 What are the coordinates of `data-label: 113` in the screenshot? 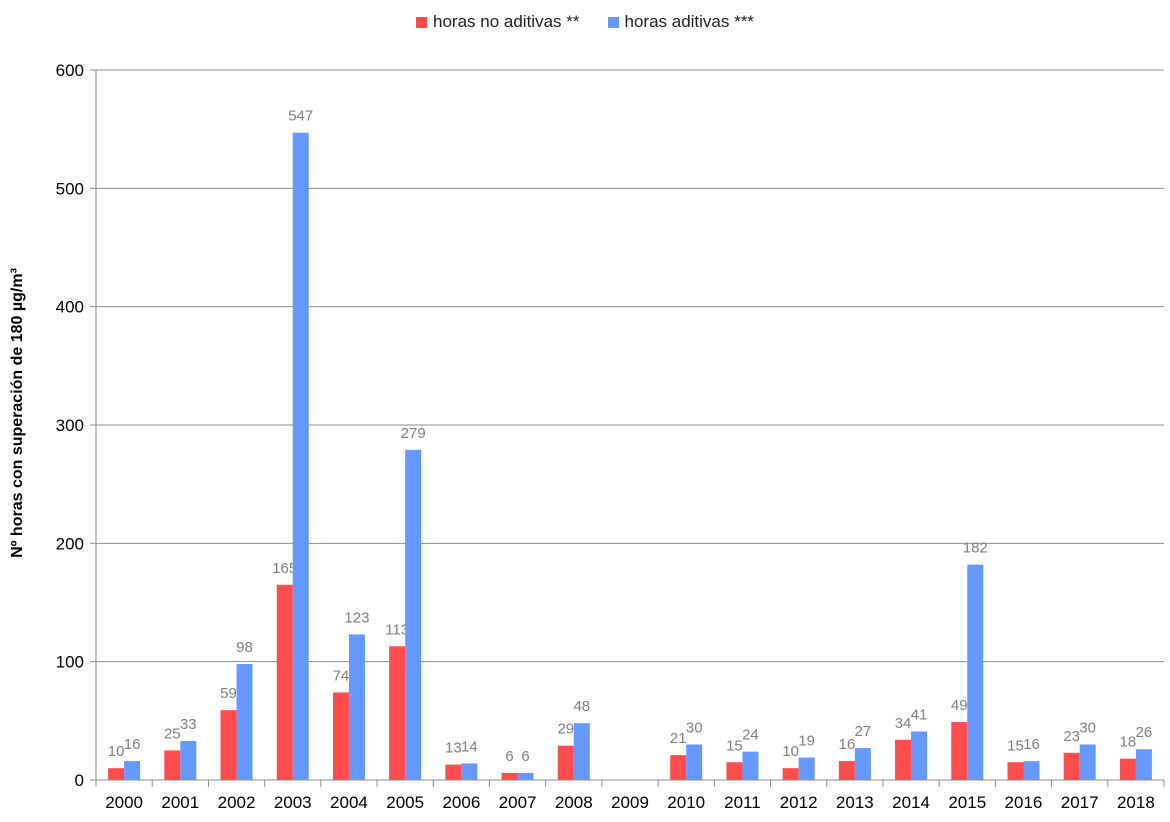 It's located at (397, 629).